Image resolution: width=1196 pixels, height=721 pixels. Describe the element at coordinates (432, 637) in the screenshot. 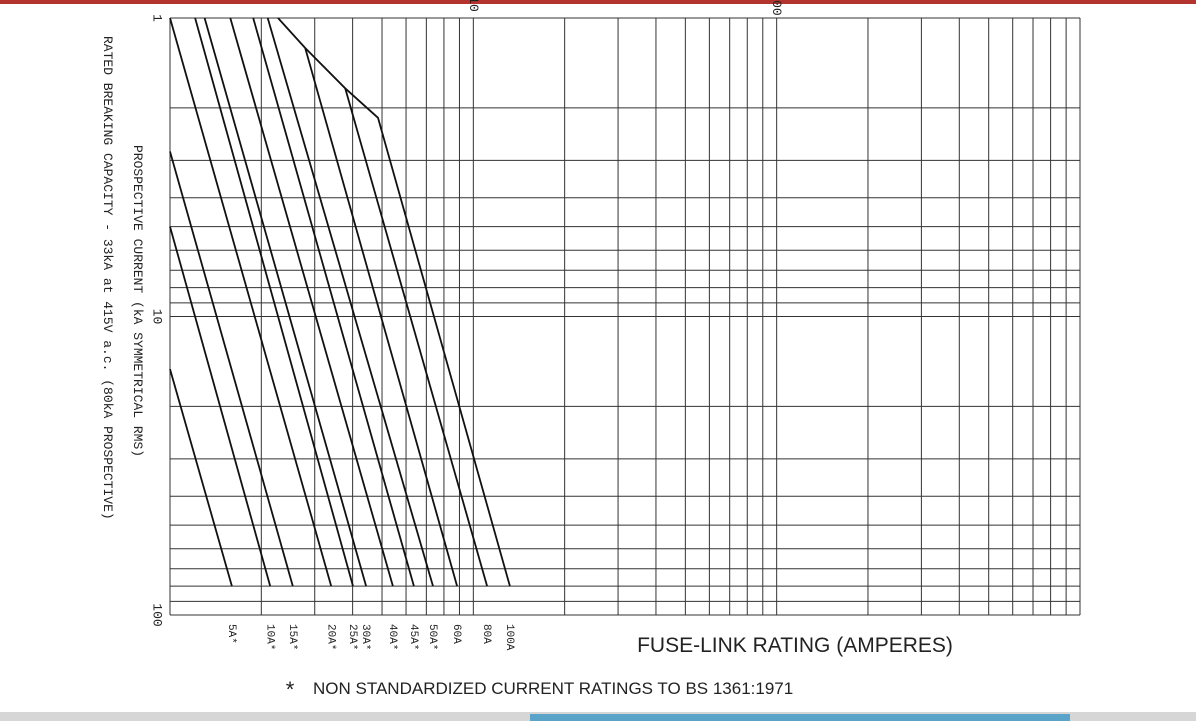

I see `fuse-label: 50A*` at that location.